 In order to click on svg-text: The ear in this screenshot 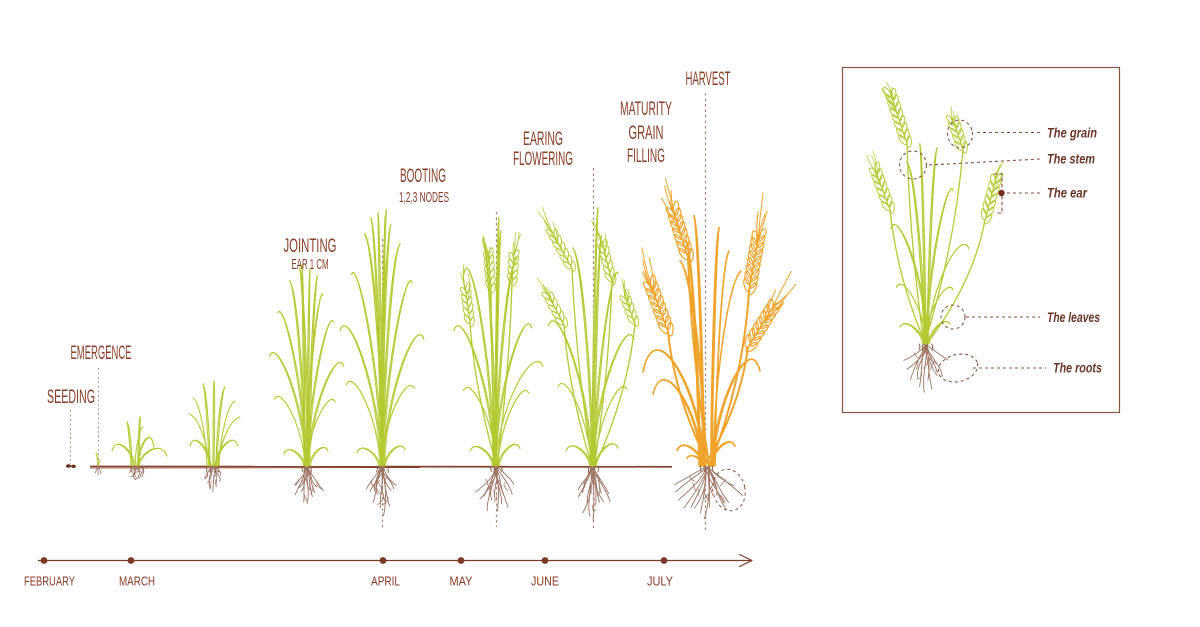, I will do `click(1067, 193)`.